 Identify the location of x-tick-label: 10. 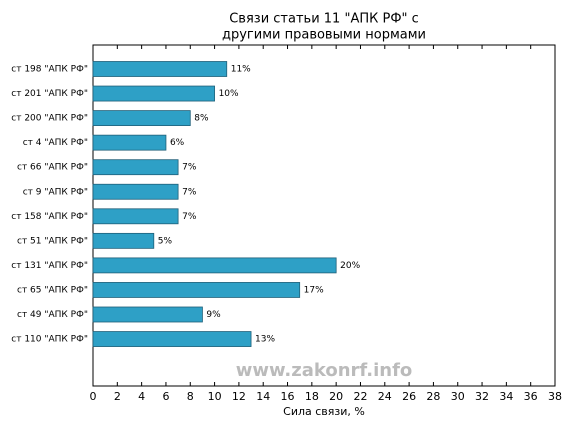
(215, 396).